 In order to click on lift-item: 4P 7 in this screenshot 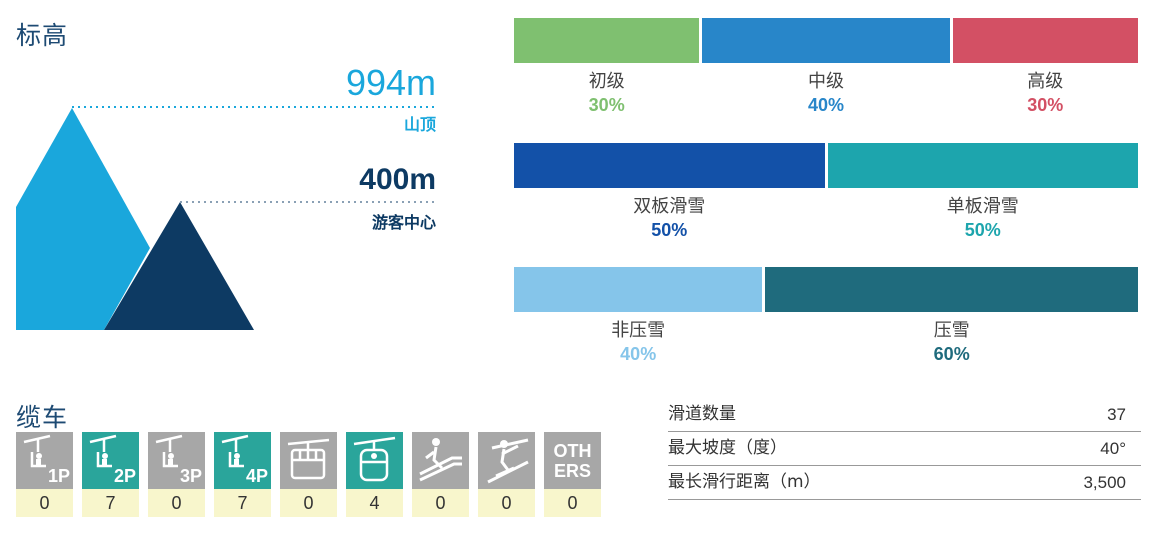, I will do `click(242, 474)`.